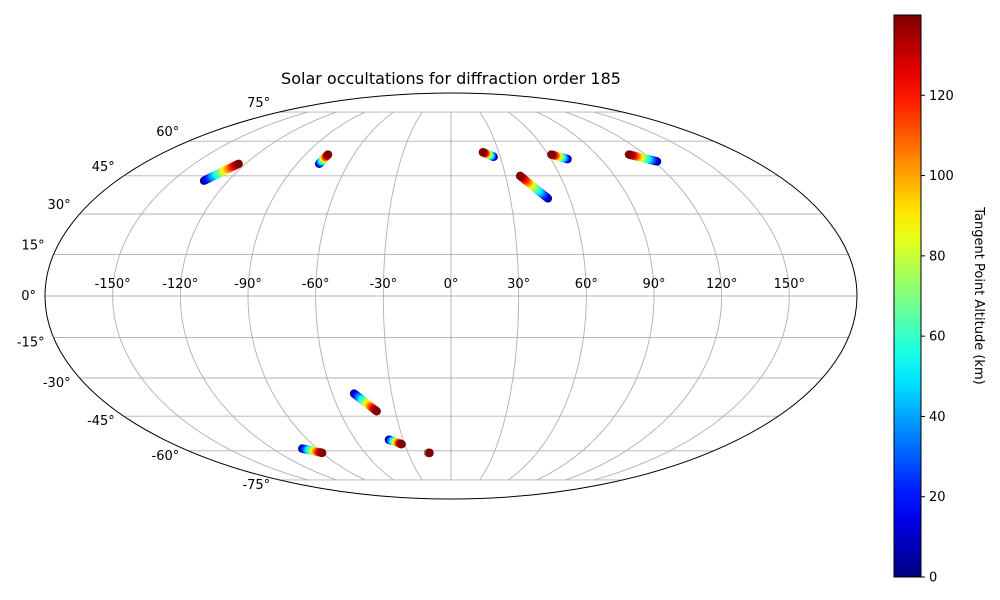 The image size is (1000, 600). I want to click on lat-tick-label: -30°, so click(57, 383).